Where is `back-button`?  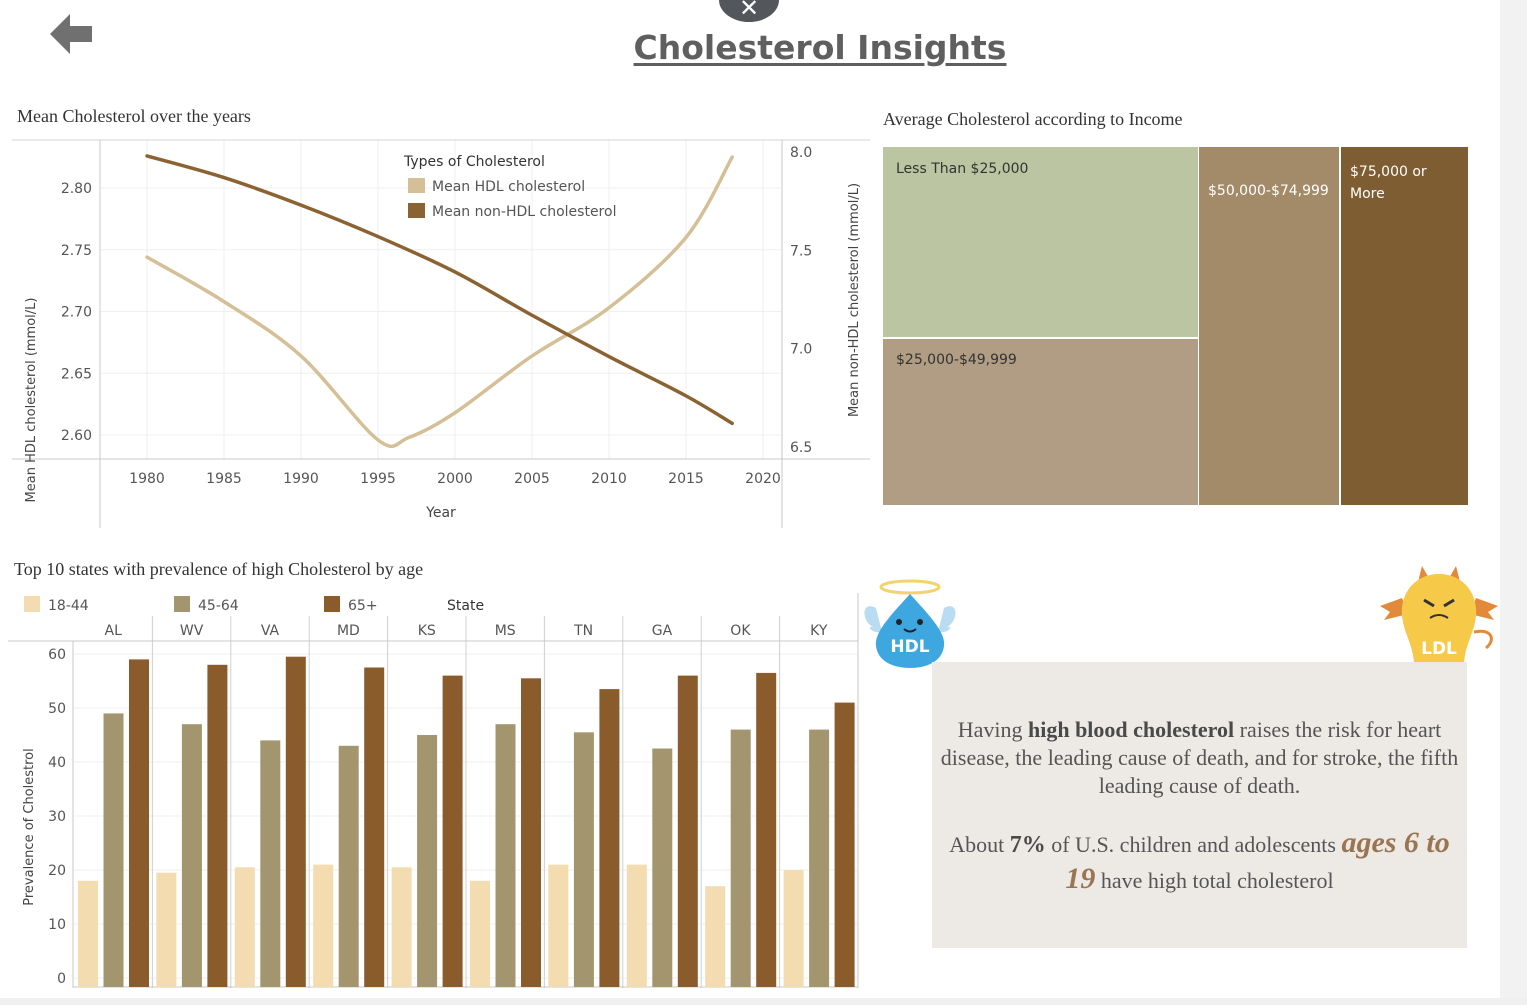
back-button is located at coordinates (72, 36).